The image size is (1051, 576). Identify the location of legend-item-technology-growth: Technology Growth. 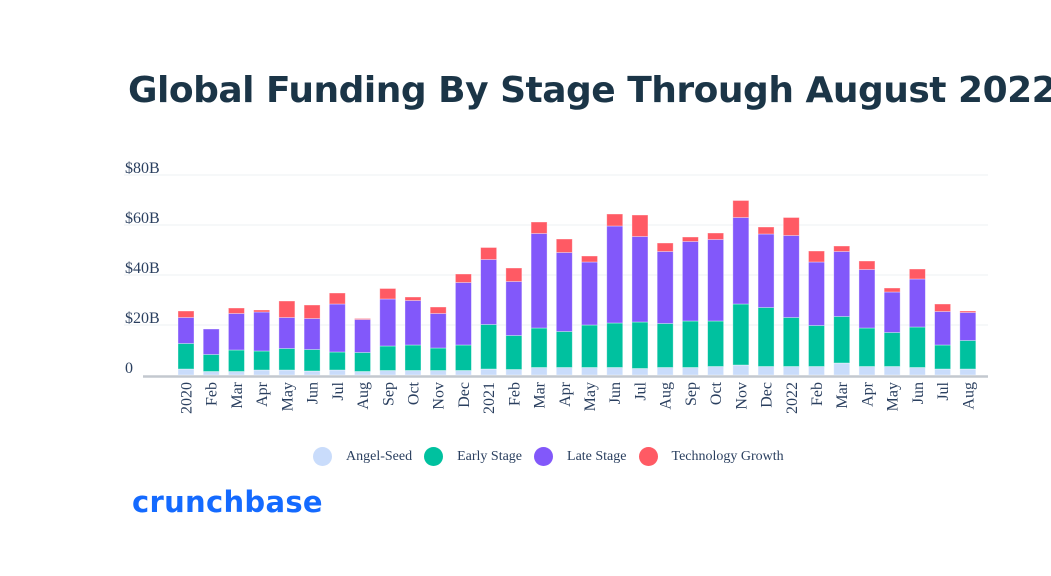
(711, 456).